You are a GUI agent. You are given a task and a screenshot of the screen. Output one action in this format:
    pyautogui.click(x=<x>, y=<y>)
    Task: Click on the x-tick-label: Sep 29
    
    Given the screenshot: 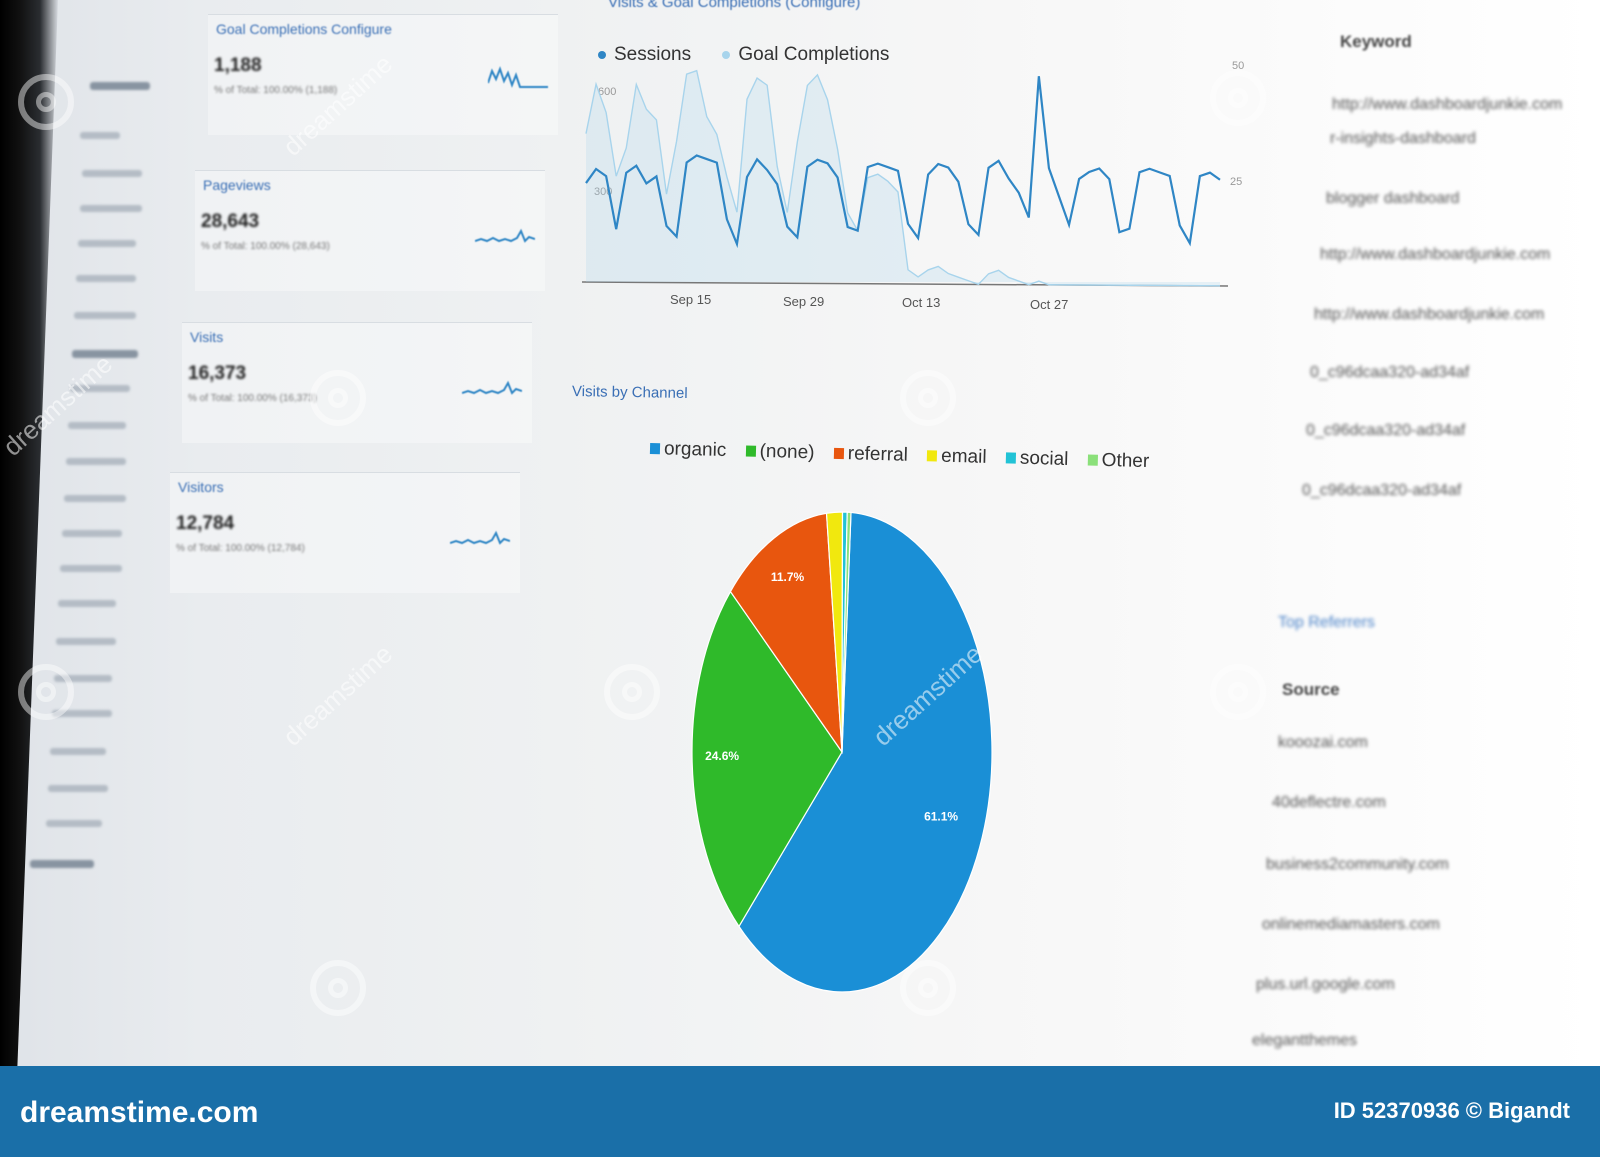 What is the action you would take?
    pyautogui.click(x=804, y=301)
    